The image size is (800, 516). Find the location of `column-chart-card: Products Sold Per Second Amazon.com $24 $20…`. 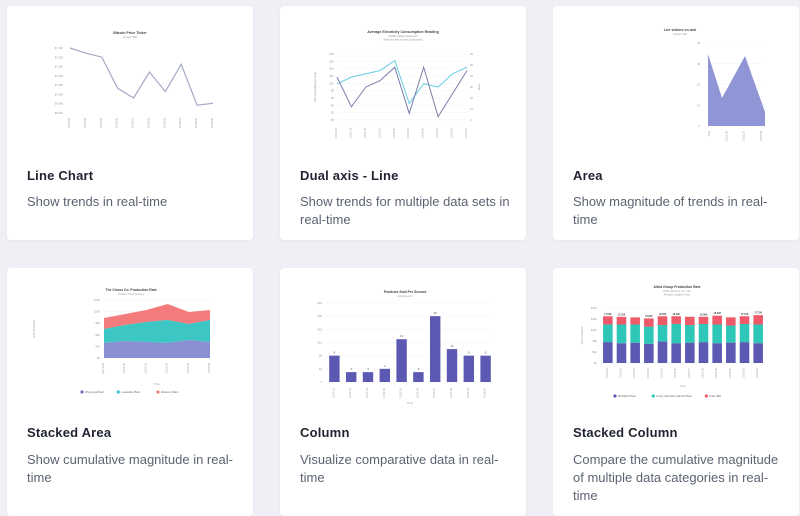

column-chart-card: Products Sold Per Second Amazon.com $24 $20… is located at coordinates (403, 392).